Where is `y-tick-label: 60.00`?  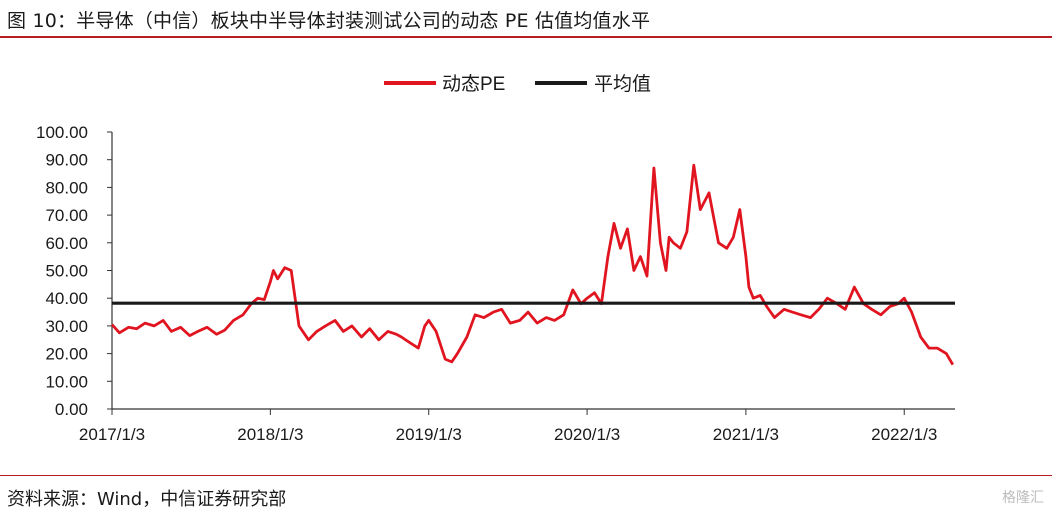
y-tick-label: 60.00 is located at coordinates (66, 243).